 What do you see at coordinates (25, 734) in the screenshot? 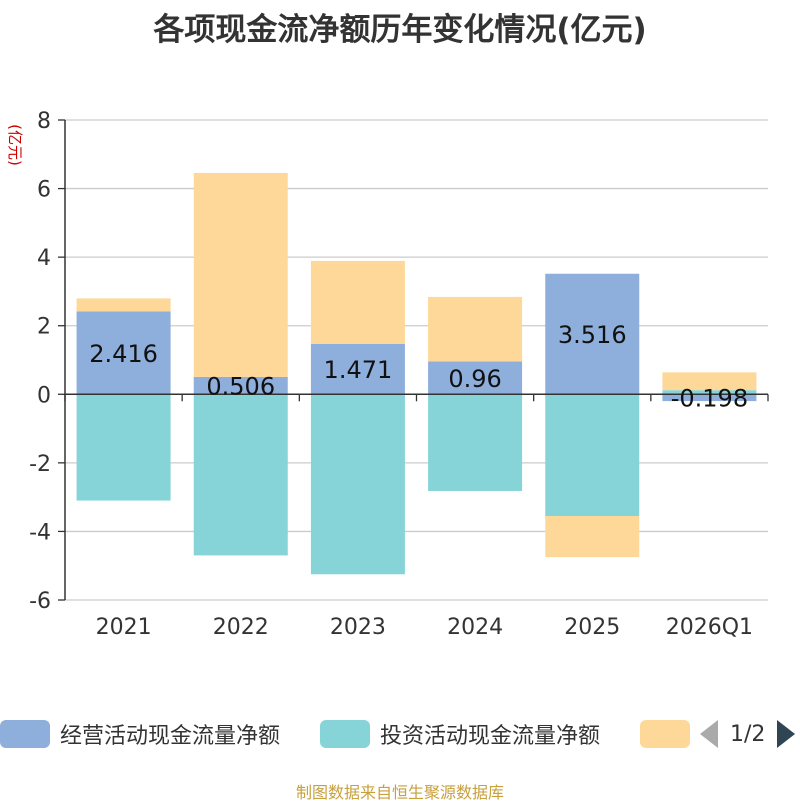
I see `legend-swatch-operating` at bounding box center [25, 734].